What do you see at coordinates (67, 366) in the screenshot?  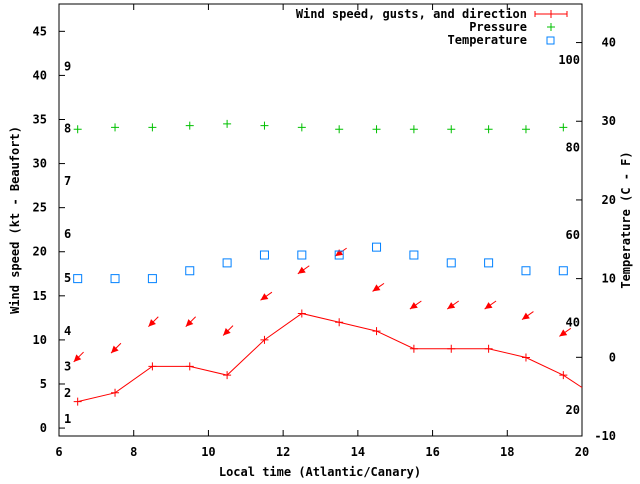 I see `beaufort-label: 3` at bounding box center [67, 366].